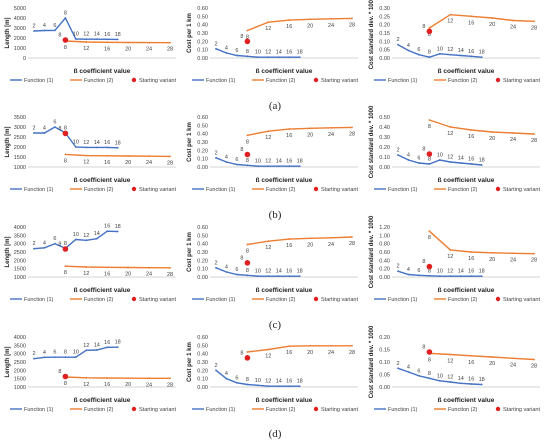 The image size is (550, 444). I want to click on a3-ylabel: Cost standard dev. * 1000, so click(372, 34).